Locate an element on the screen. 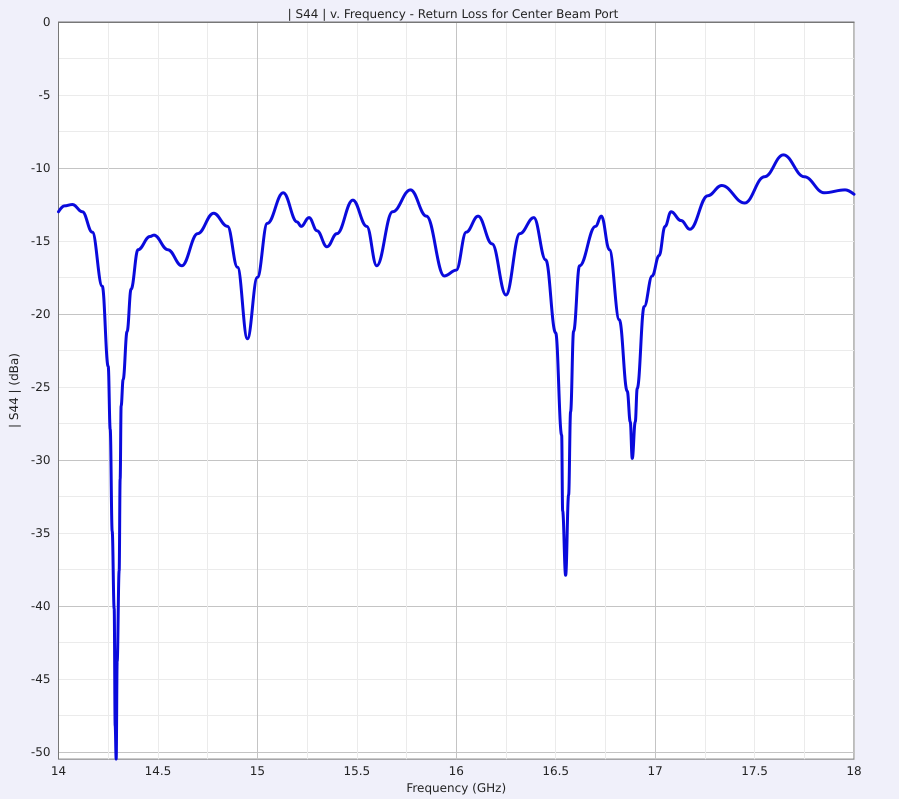 Image resolution: width=899 pixels, height=799 pixels. x-tick-label: 17 is located at coordinates (655, 771).